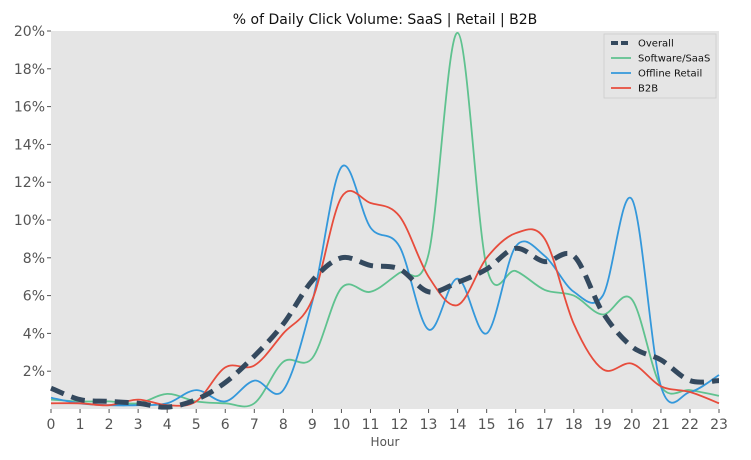 The image size is (751, 460). I want to click on x-tick-label: 18, so click(574, 425).